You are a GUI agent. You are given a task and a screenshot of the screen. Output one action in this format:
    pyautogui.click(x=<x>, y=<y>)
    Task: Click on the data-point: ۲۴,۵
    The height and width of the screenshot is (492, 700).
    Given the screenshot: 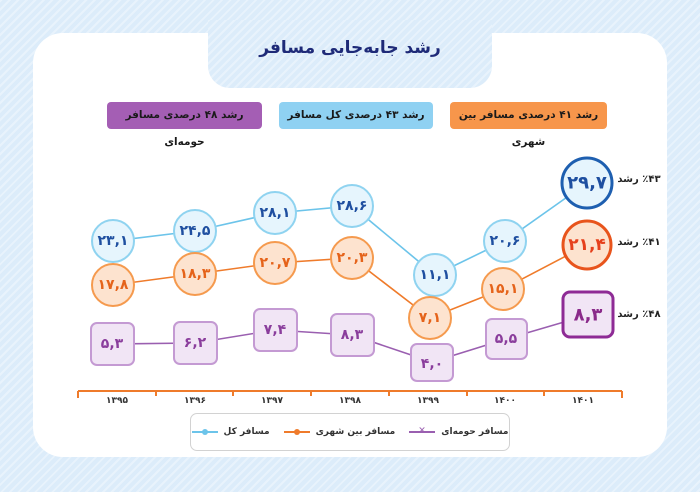 What is the action you would take?
    pyautogui.click(x=195, y=231)
    